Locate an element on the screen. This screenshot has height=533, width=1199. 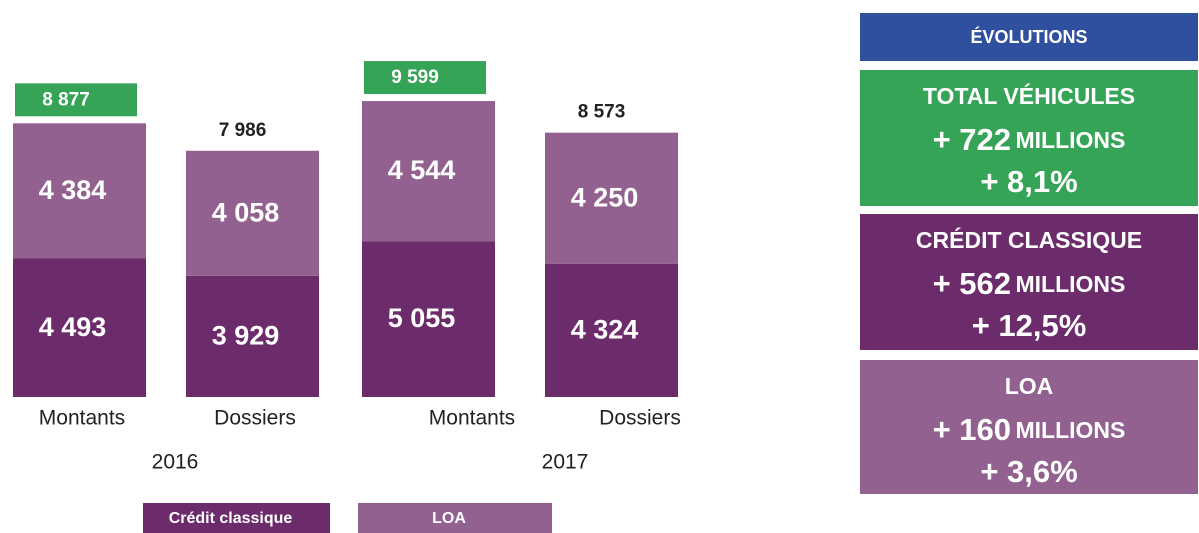
value-label: 4 324 is located at coordinates (605, 329).